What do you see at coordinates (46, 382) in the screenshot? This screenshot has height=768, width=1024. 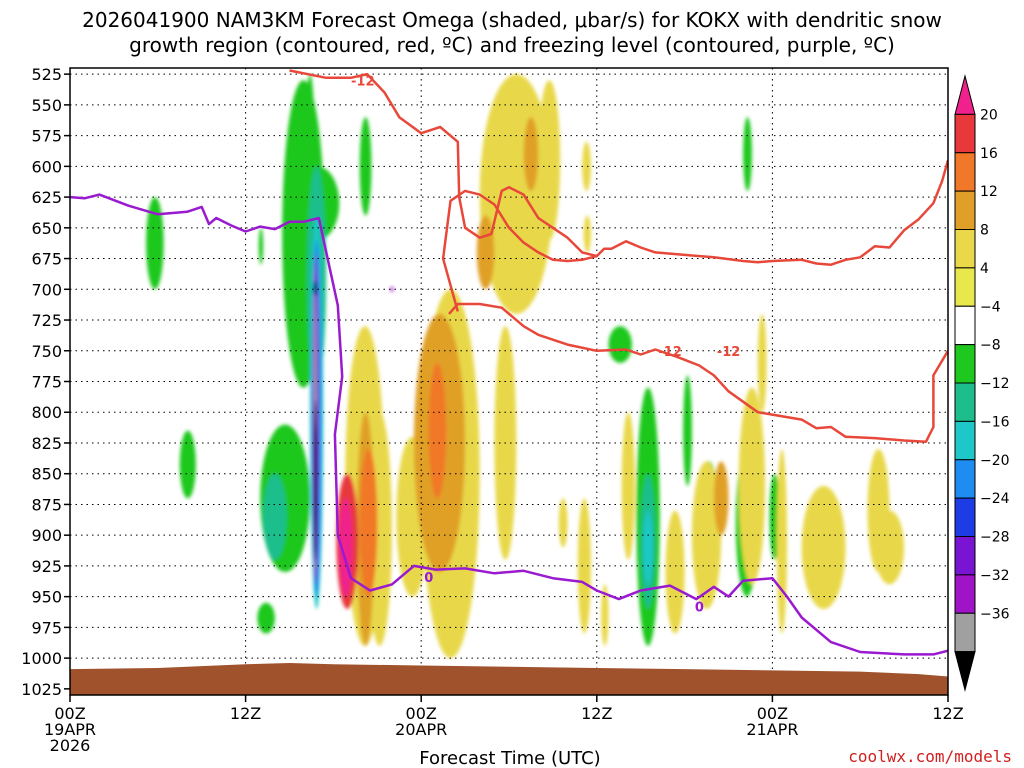 I see `y-tick-label: 775` at bounding box center [46, 382].